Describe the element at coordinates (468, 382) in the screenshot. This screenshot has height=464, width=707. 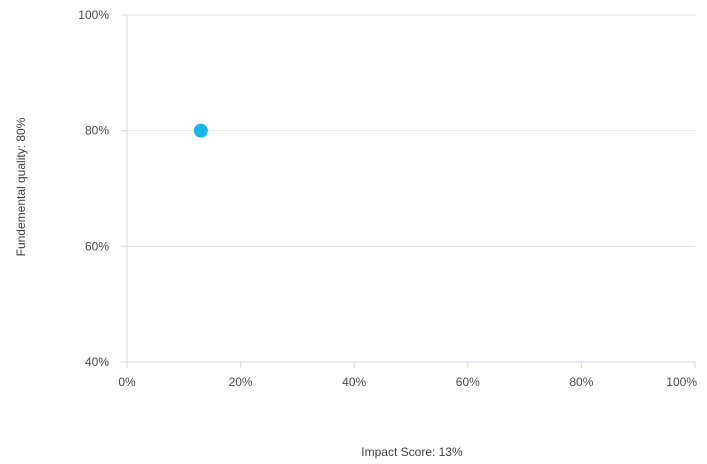
I see `x-tick-label: 60%` at that location.